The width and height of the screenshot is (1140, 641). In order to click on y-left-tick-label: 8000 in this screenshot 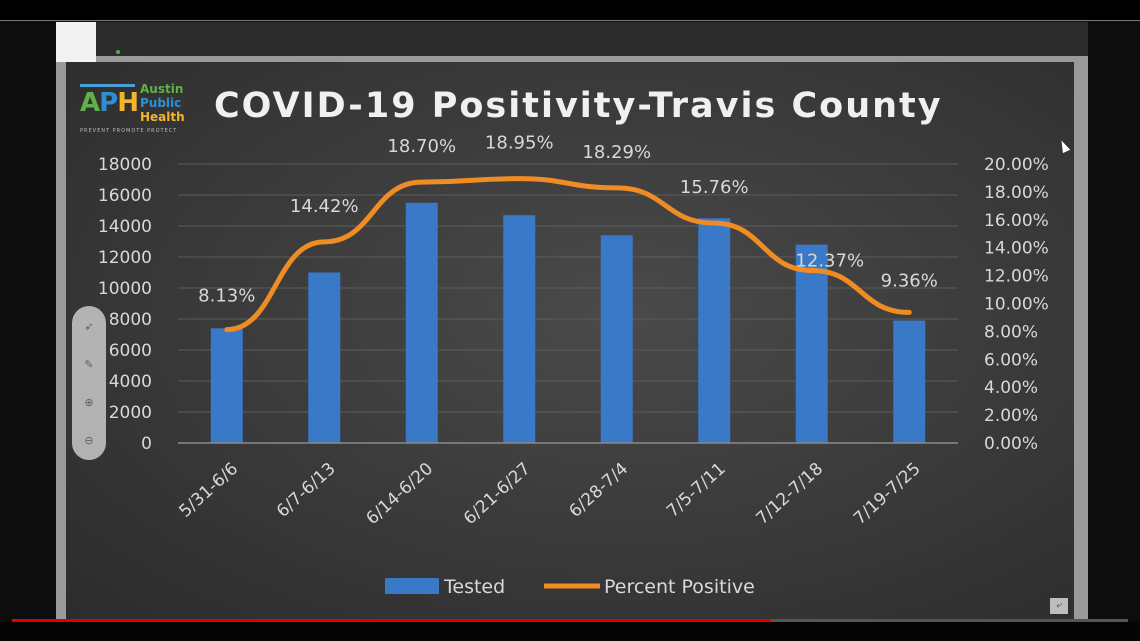, I will do `click(130, 320)`.